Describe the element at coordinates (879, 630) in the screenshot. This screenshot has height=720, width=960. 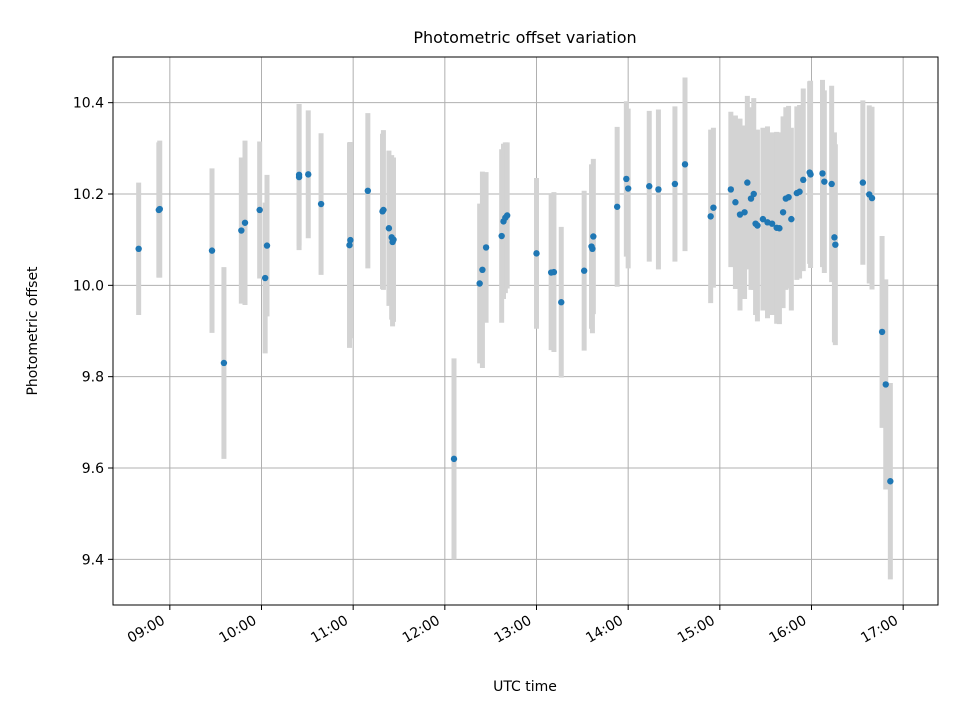
I see `x-tick-label: 17:00` at that location.